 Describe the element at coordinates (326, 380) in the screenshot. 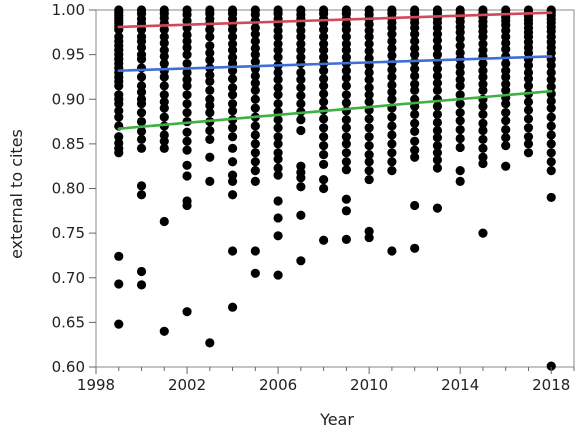

I see `x-axis: 1998 2002 2006 2010 2014 2018` at that location.